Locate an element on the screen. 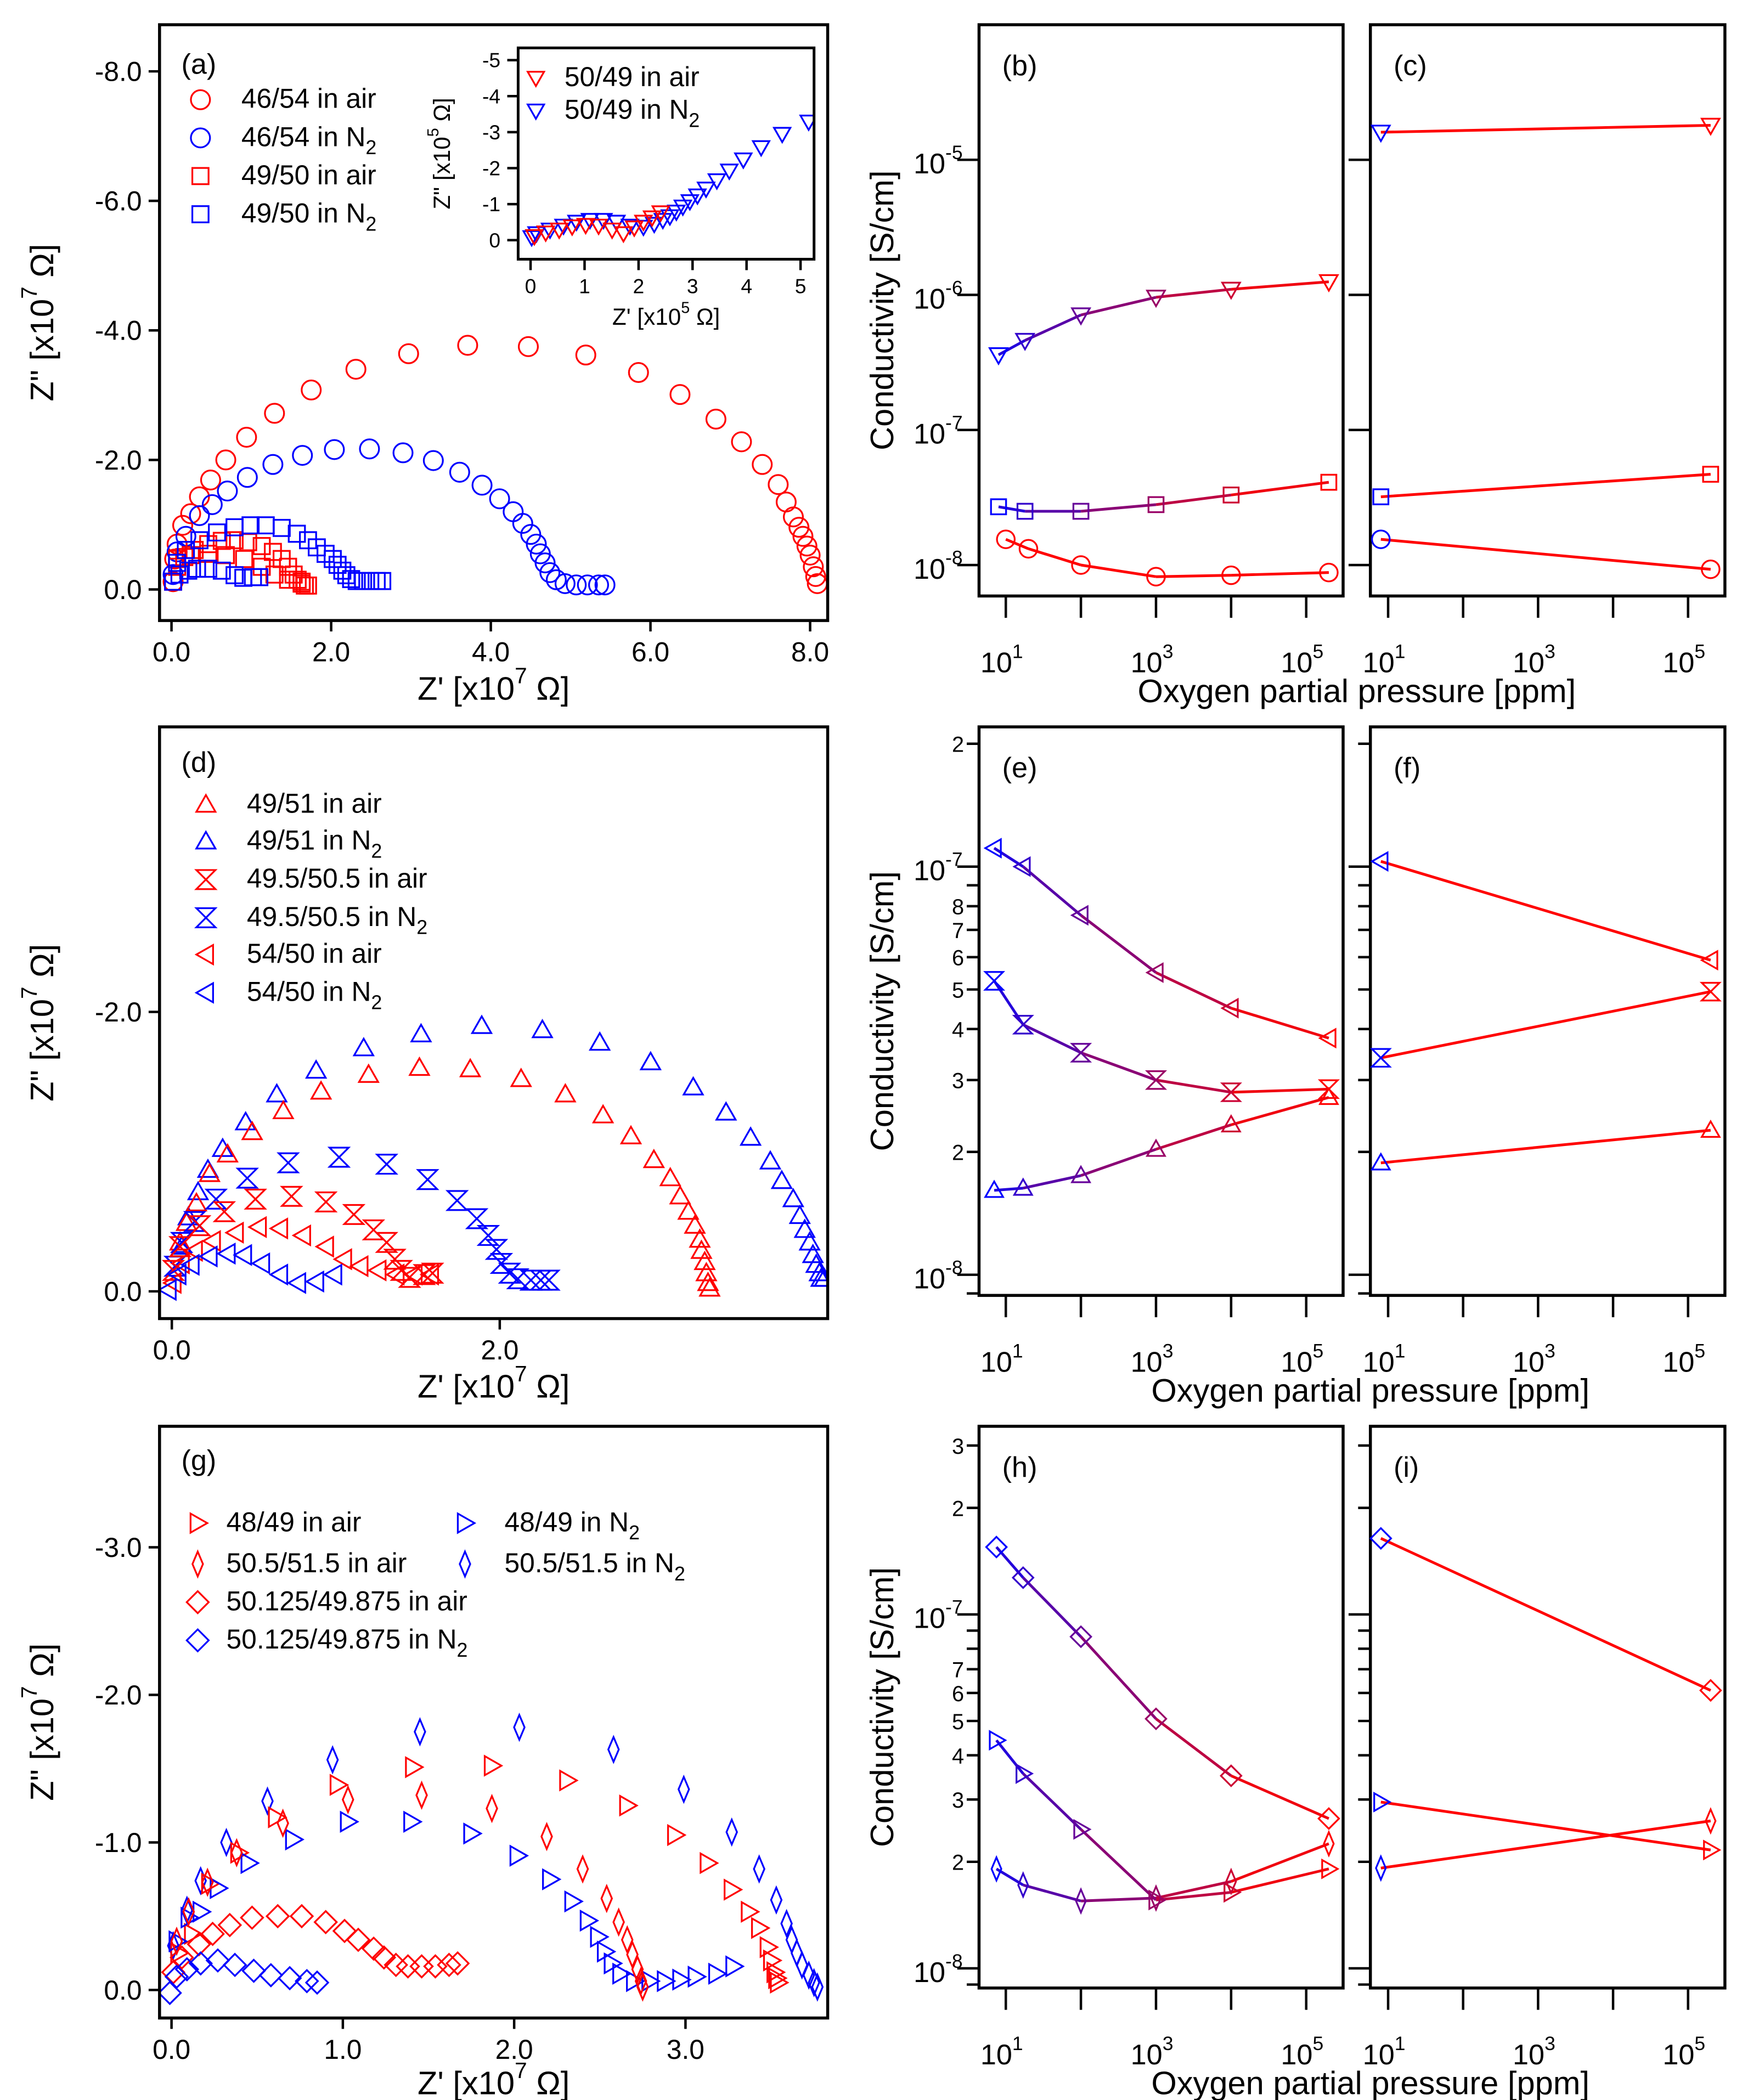  legend-label-main: 49.5/50.5 in N is located at coordinates (332, 916).